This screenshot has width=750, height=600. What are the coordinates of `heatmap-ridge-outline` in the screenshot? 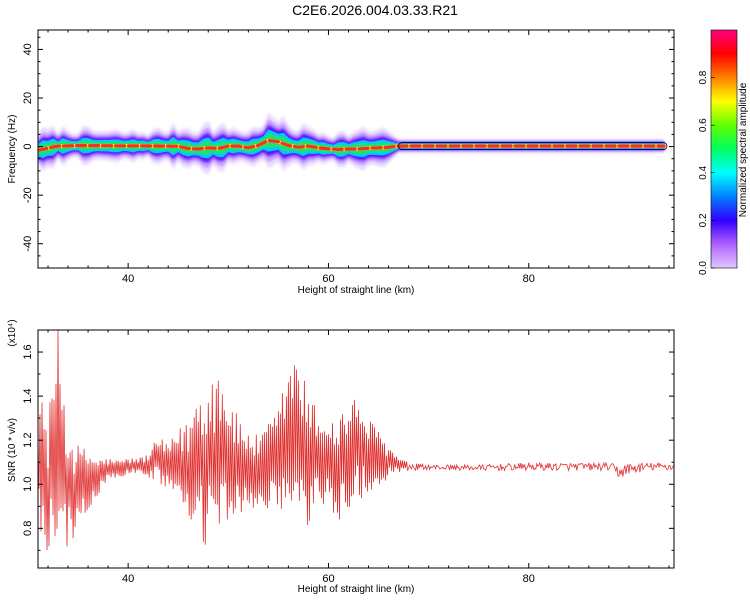 It's located at (533, 146).